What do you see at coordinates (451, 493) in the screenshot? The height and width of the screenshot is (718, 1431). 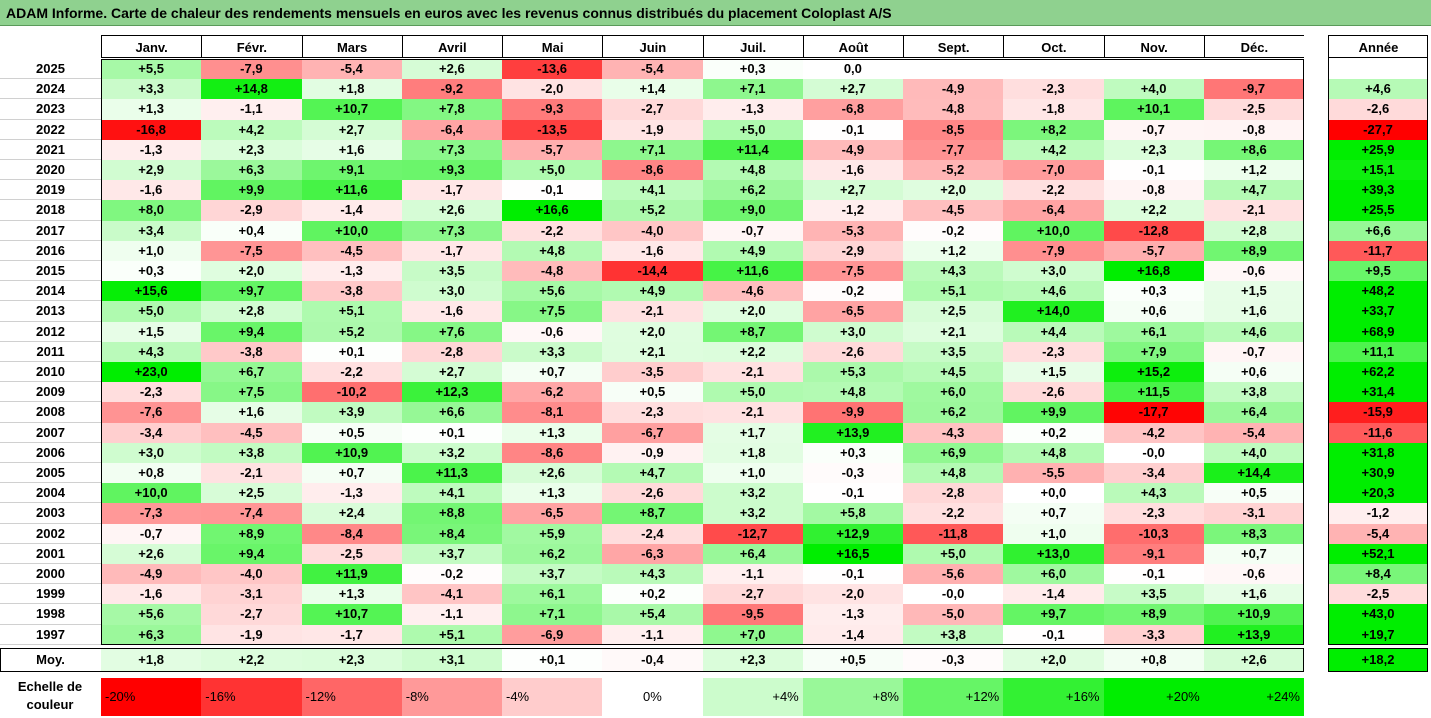 I see `heatmap-cell: +4,1` at bounding box center [451, 493].